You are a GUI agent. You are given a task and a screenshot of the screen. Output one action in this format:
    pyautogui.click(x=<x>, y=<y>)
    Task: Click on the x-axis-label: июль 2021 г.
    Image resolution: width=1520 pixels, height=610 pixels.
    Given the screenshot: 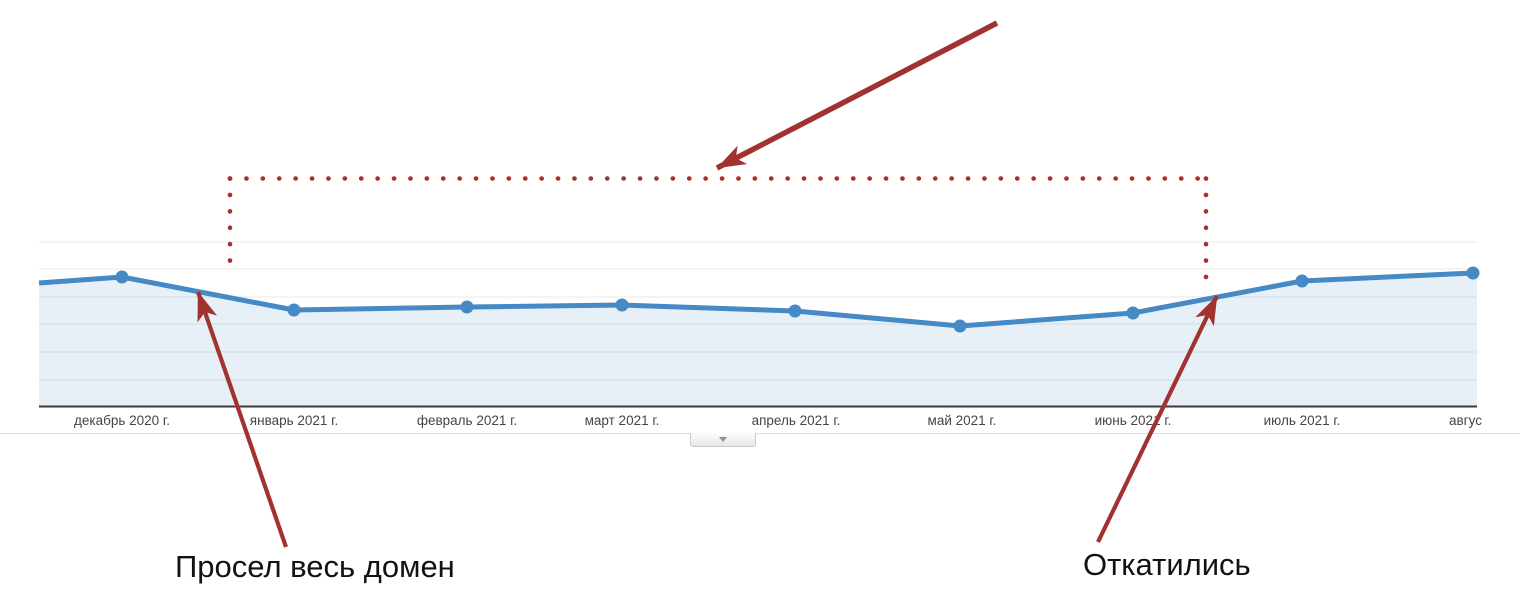 What is the action you would take?
    pyautogui.click(x=1302, y=420)
    